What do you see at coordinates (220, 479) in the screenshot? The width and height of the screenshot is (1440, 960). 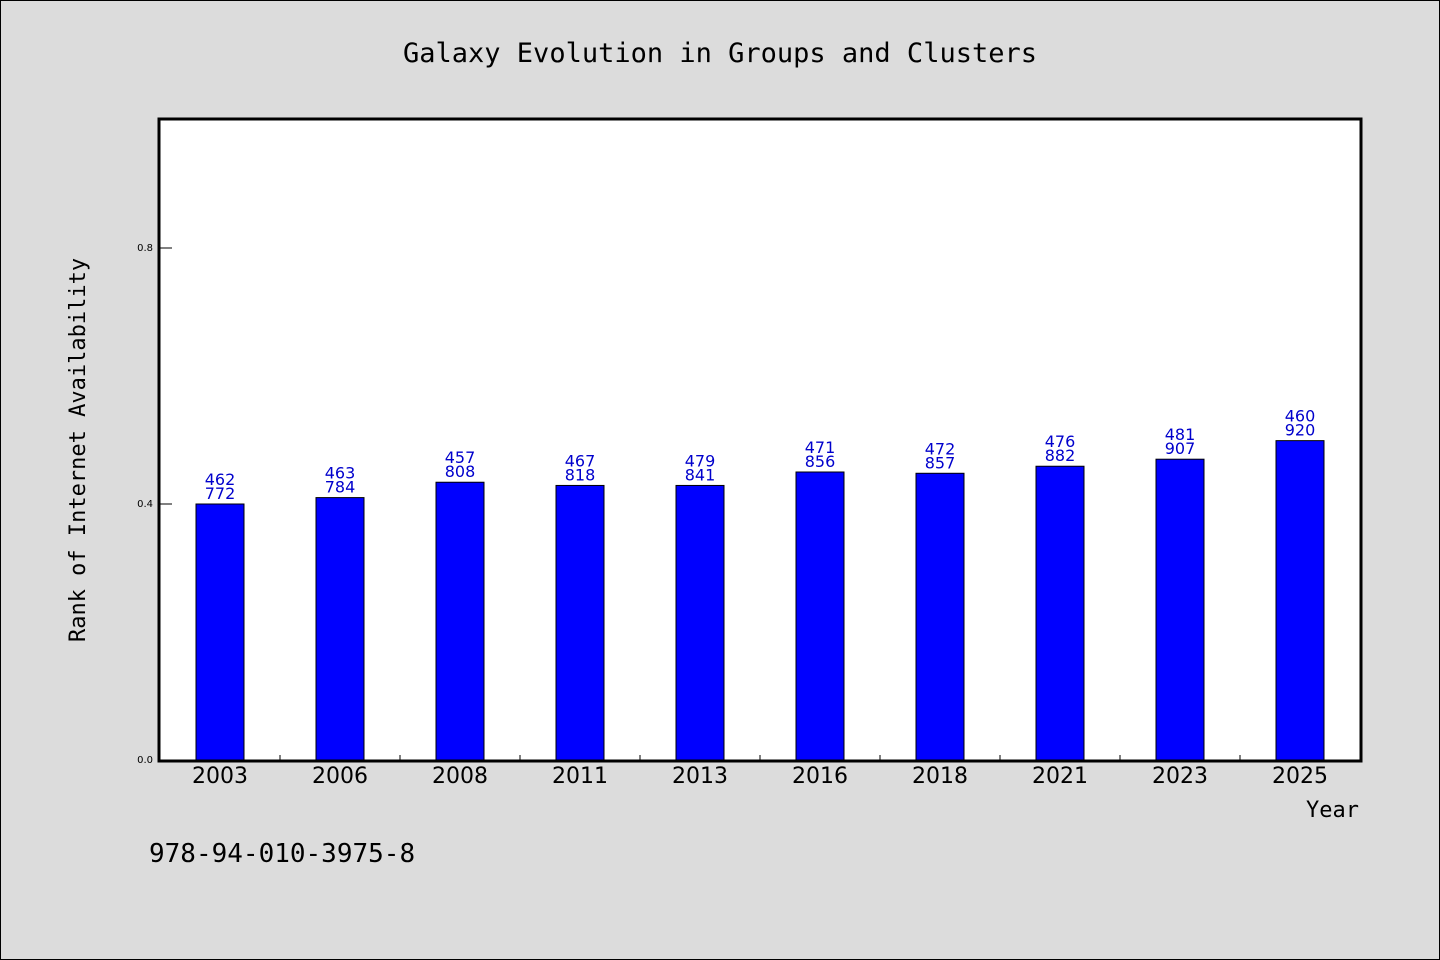 I see `data-label-2003-1: 462` at bounding box center [220, 479].